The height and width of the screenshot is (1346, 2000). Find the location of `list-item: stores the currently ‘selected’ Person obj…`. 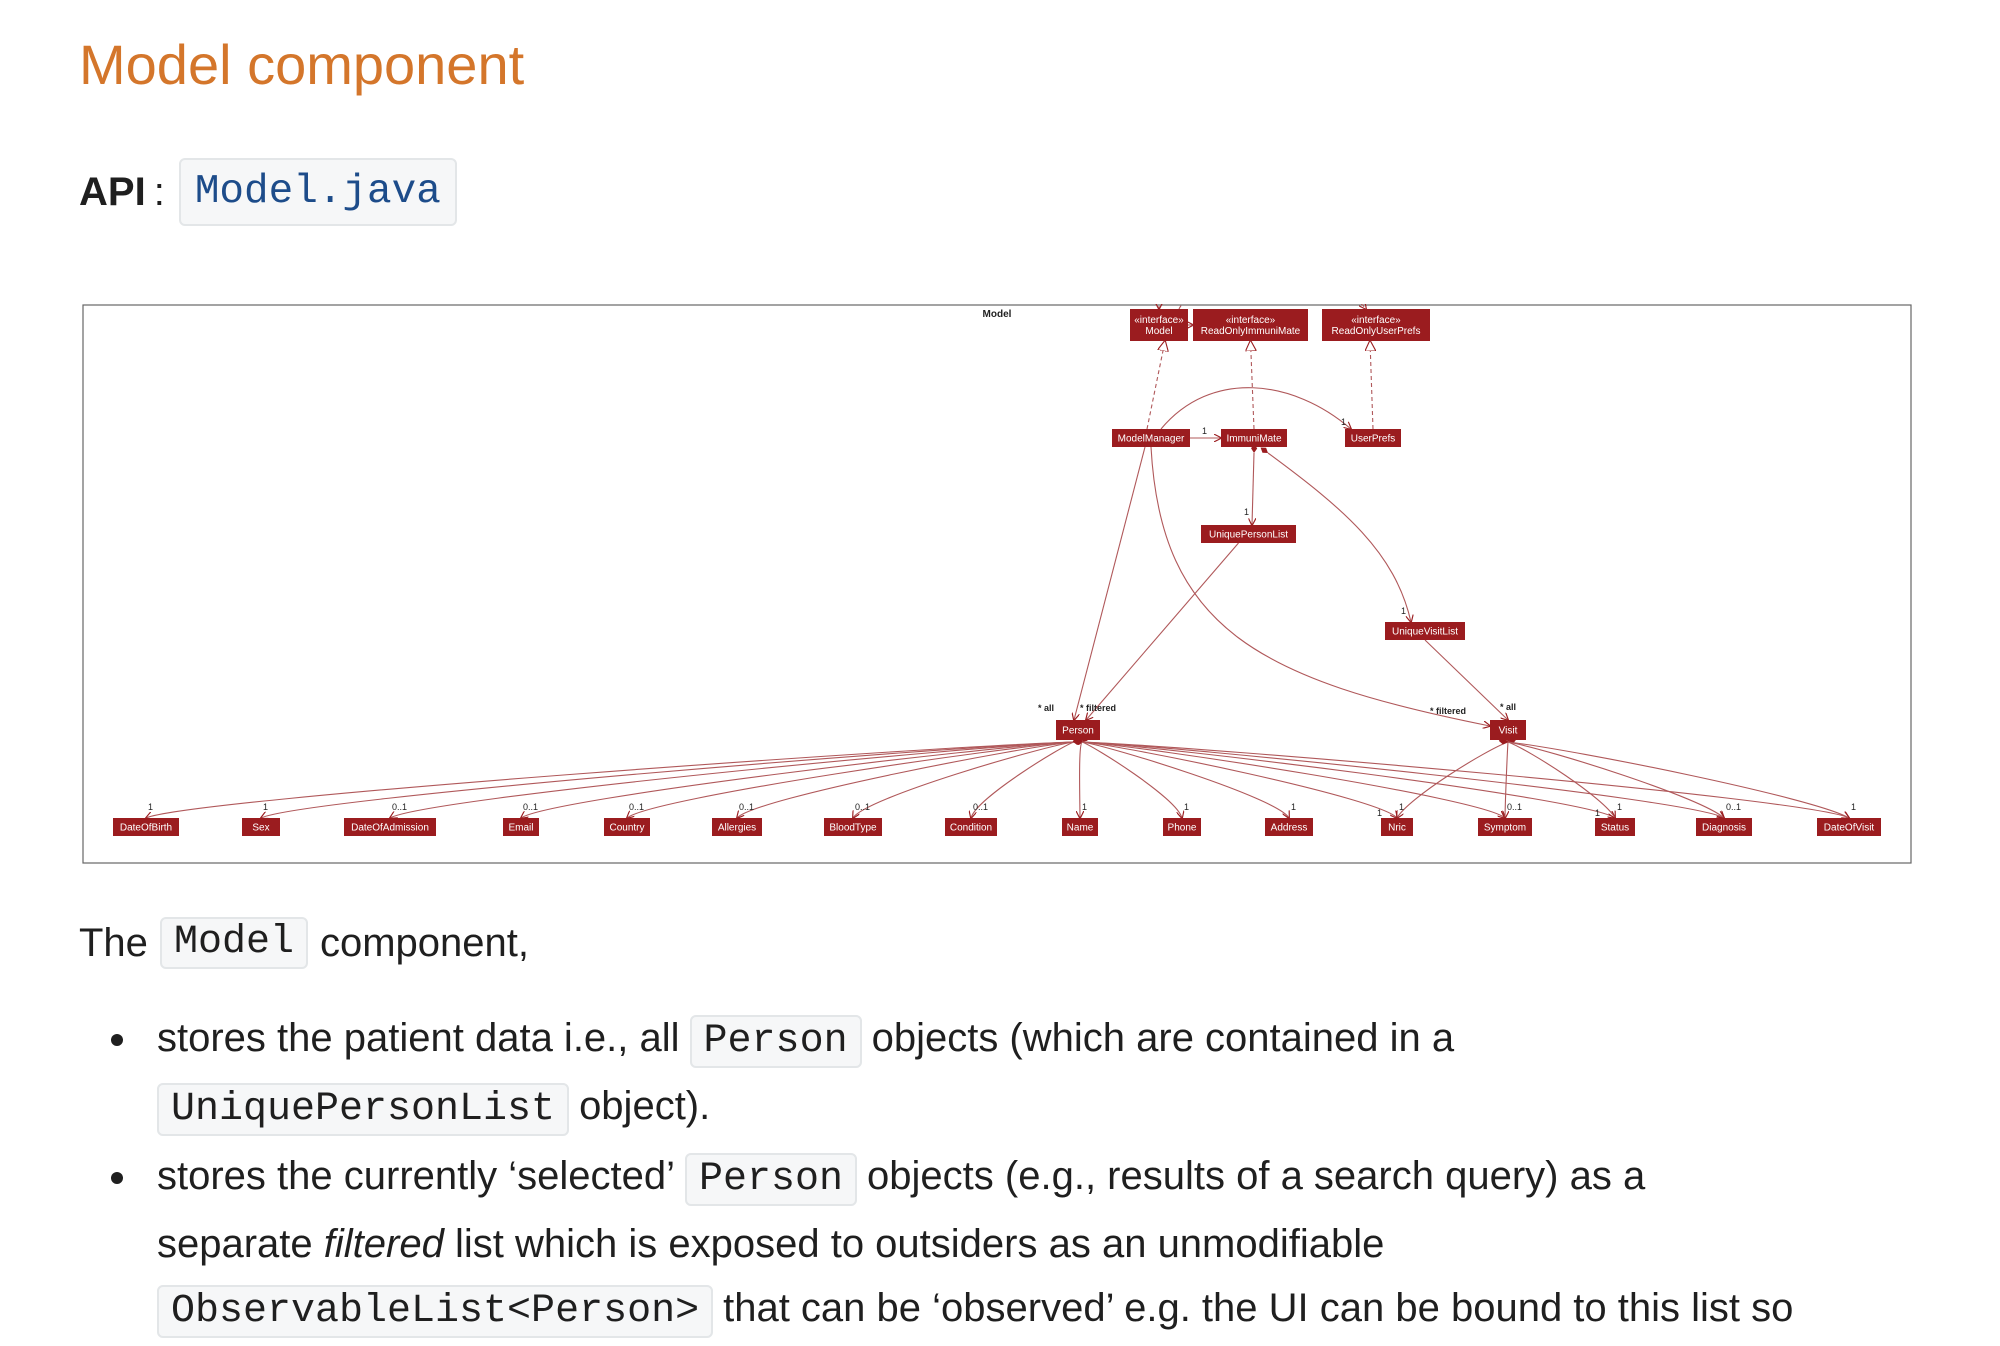

list-item: stores the currently ‘selected’ Person obj… is located at coordinates (1019, 1244).